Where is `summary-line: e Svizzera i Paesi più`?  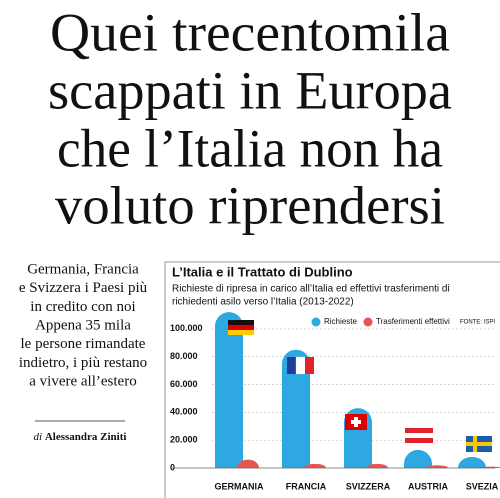 summary-line: e Svizzera i Paesi più is located at coordinates (83, 288).